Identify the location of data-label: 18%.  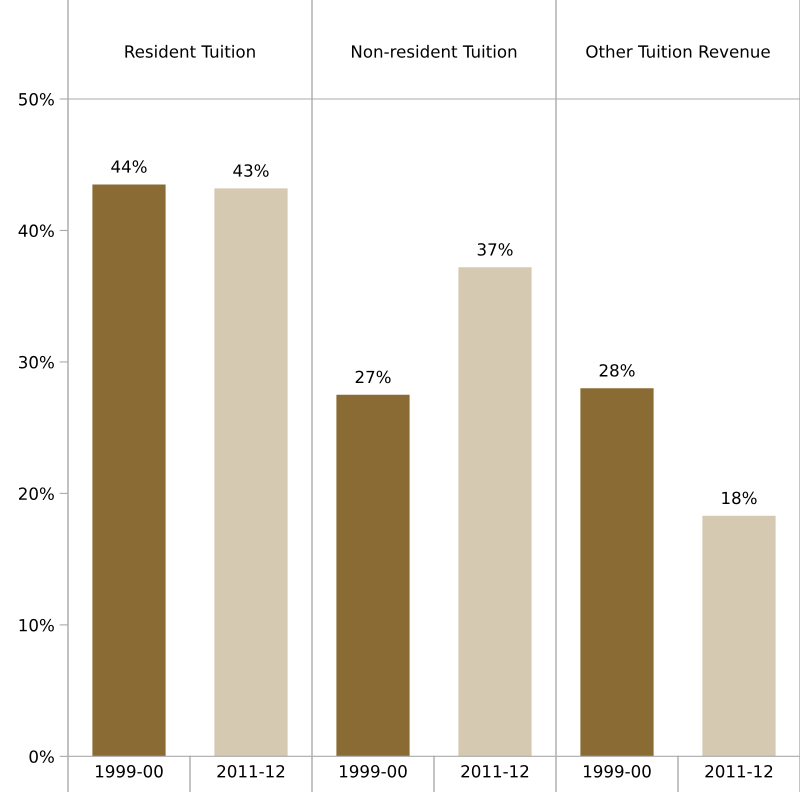
(739, 498).